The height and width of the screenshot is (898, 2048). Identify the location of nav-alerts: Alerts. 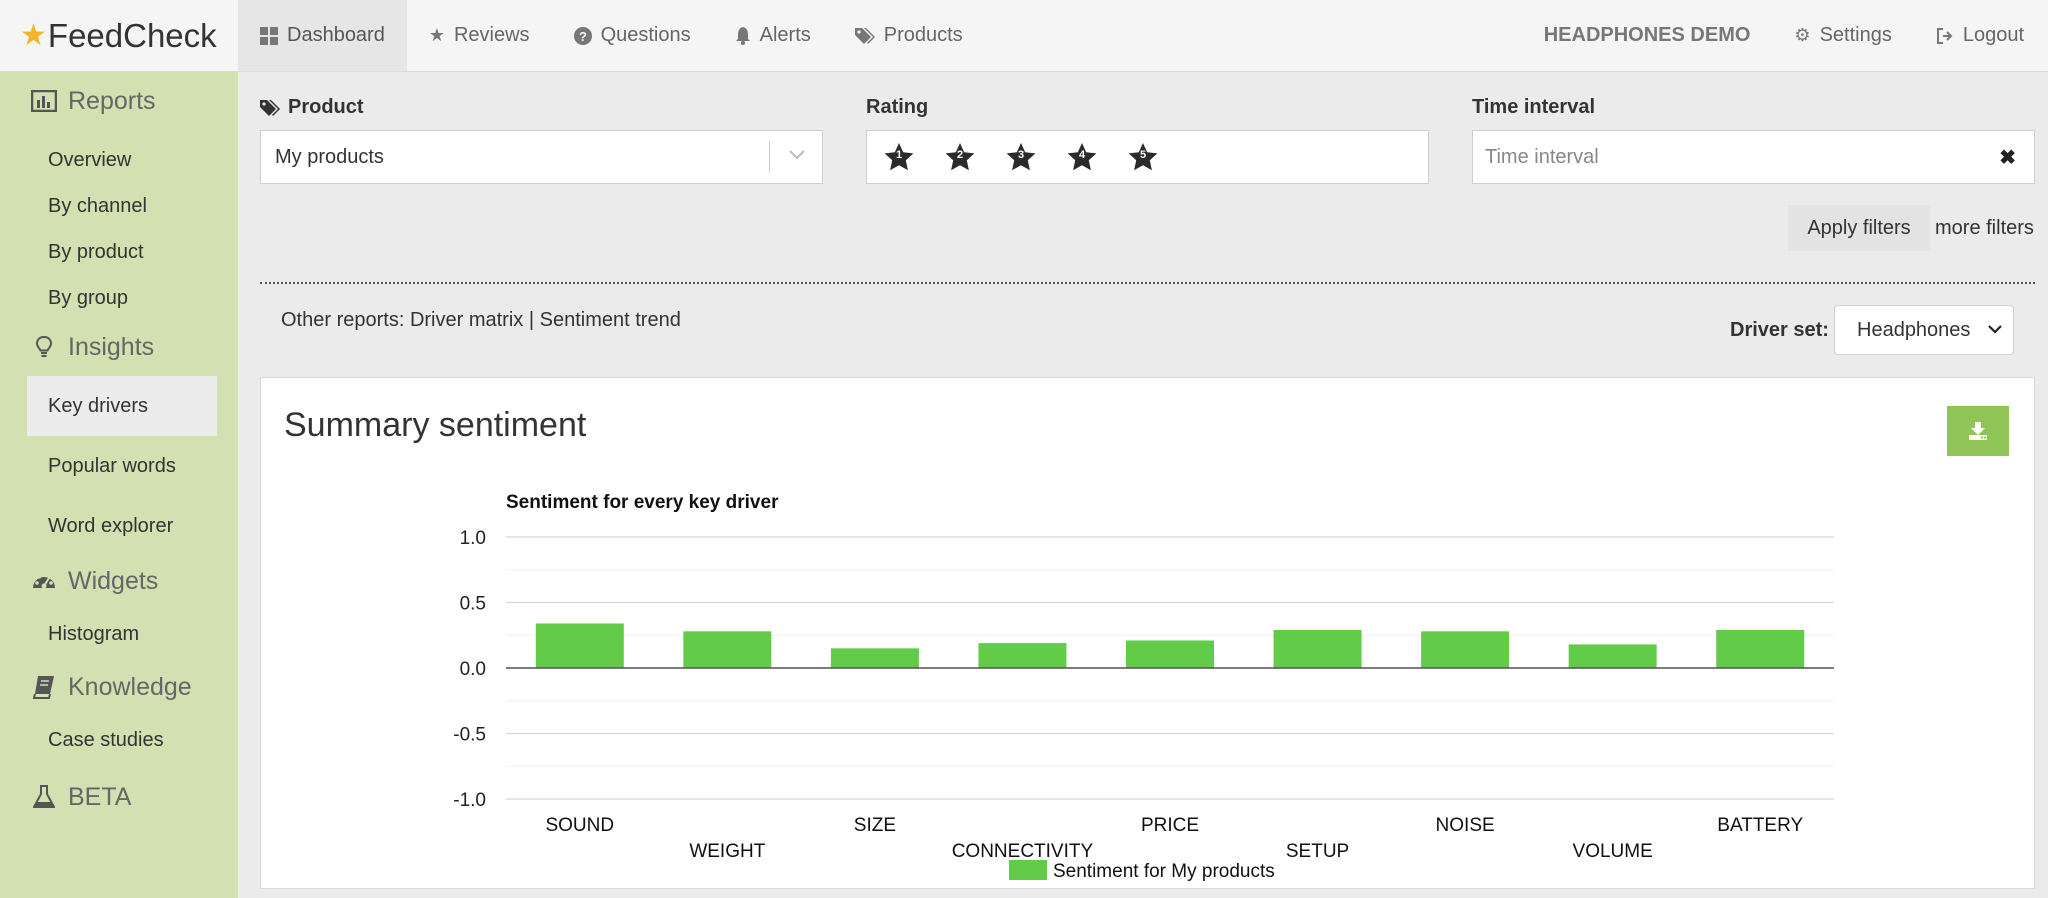
(773, 35).